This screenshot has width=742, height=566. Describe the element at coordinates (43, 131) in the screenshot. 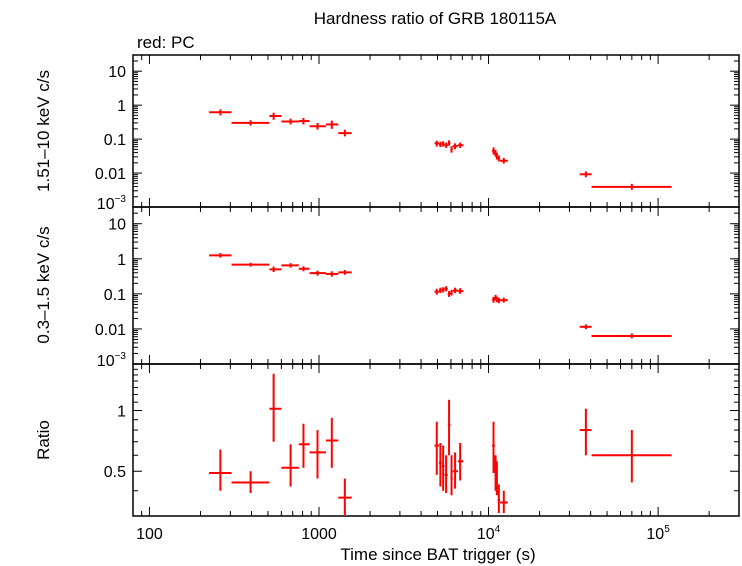

I see `y-axis-label: 1.51–10 keV c/s` at that location.